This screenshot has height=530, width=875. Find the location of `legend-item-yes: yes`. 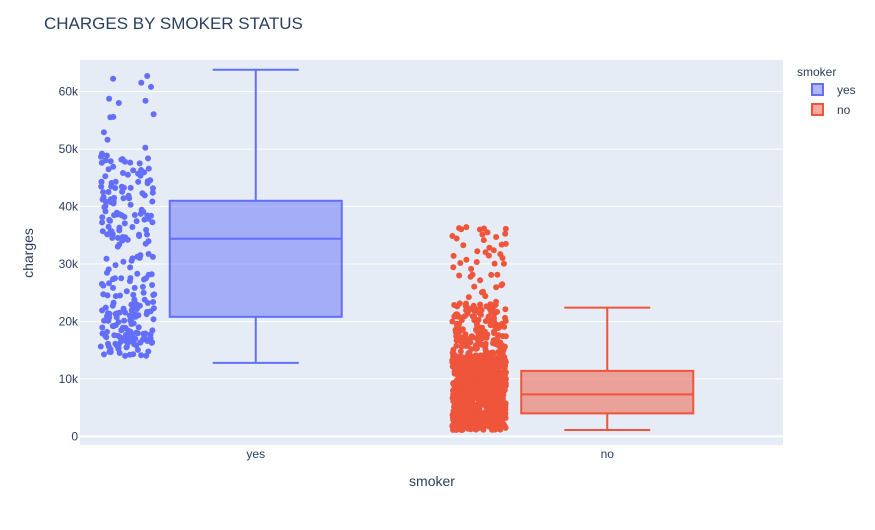

legend-item-yes: yes is located at coordinates (833, 90).